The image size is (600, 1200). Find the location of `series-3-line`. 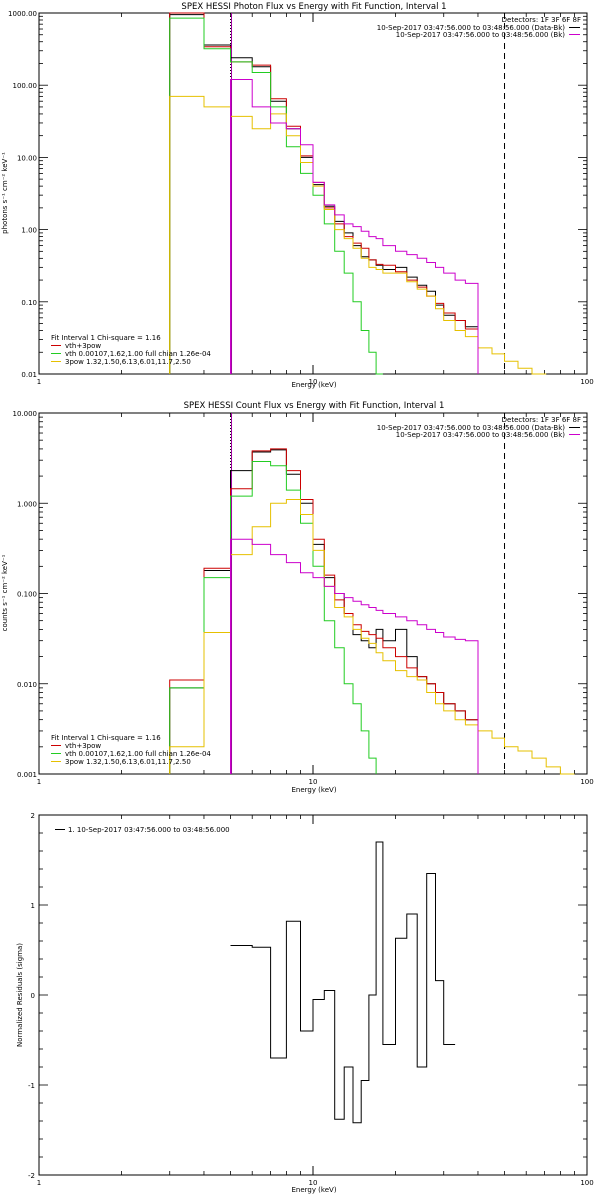

series-3-line is located at coordinates (358, 235).